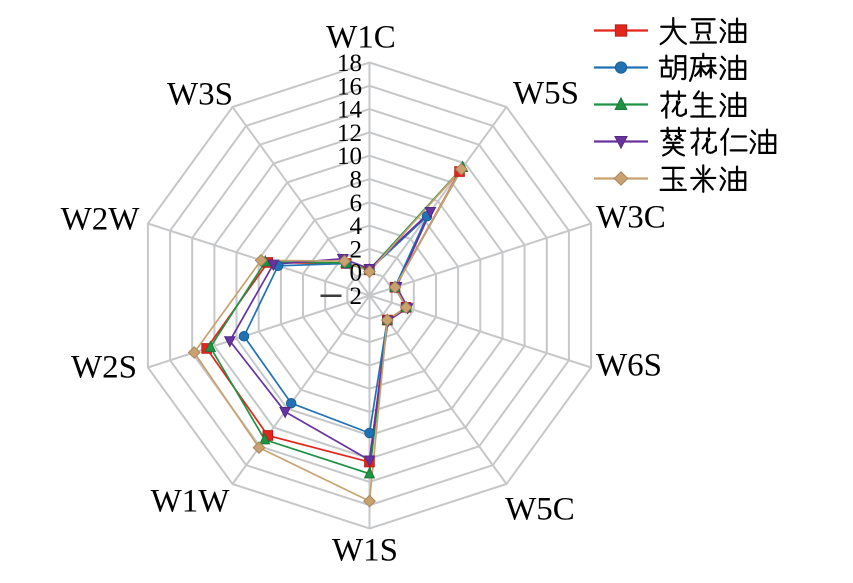 The width and height of the screenshot is (853, 583). What do you see at coordinates (349, 133) in the screenshot?
I see `svg-text: 12` at bounding box center [349, 133].